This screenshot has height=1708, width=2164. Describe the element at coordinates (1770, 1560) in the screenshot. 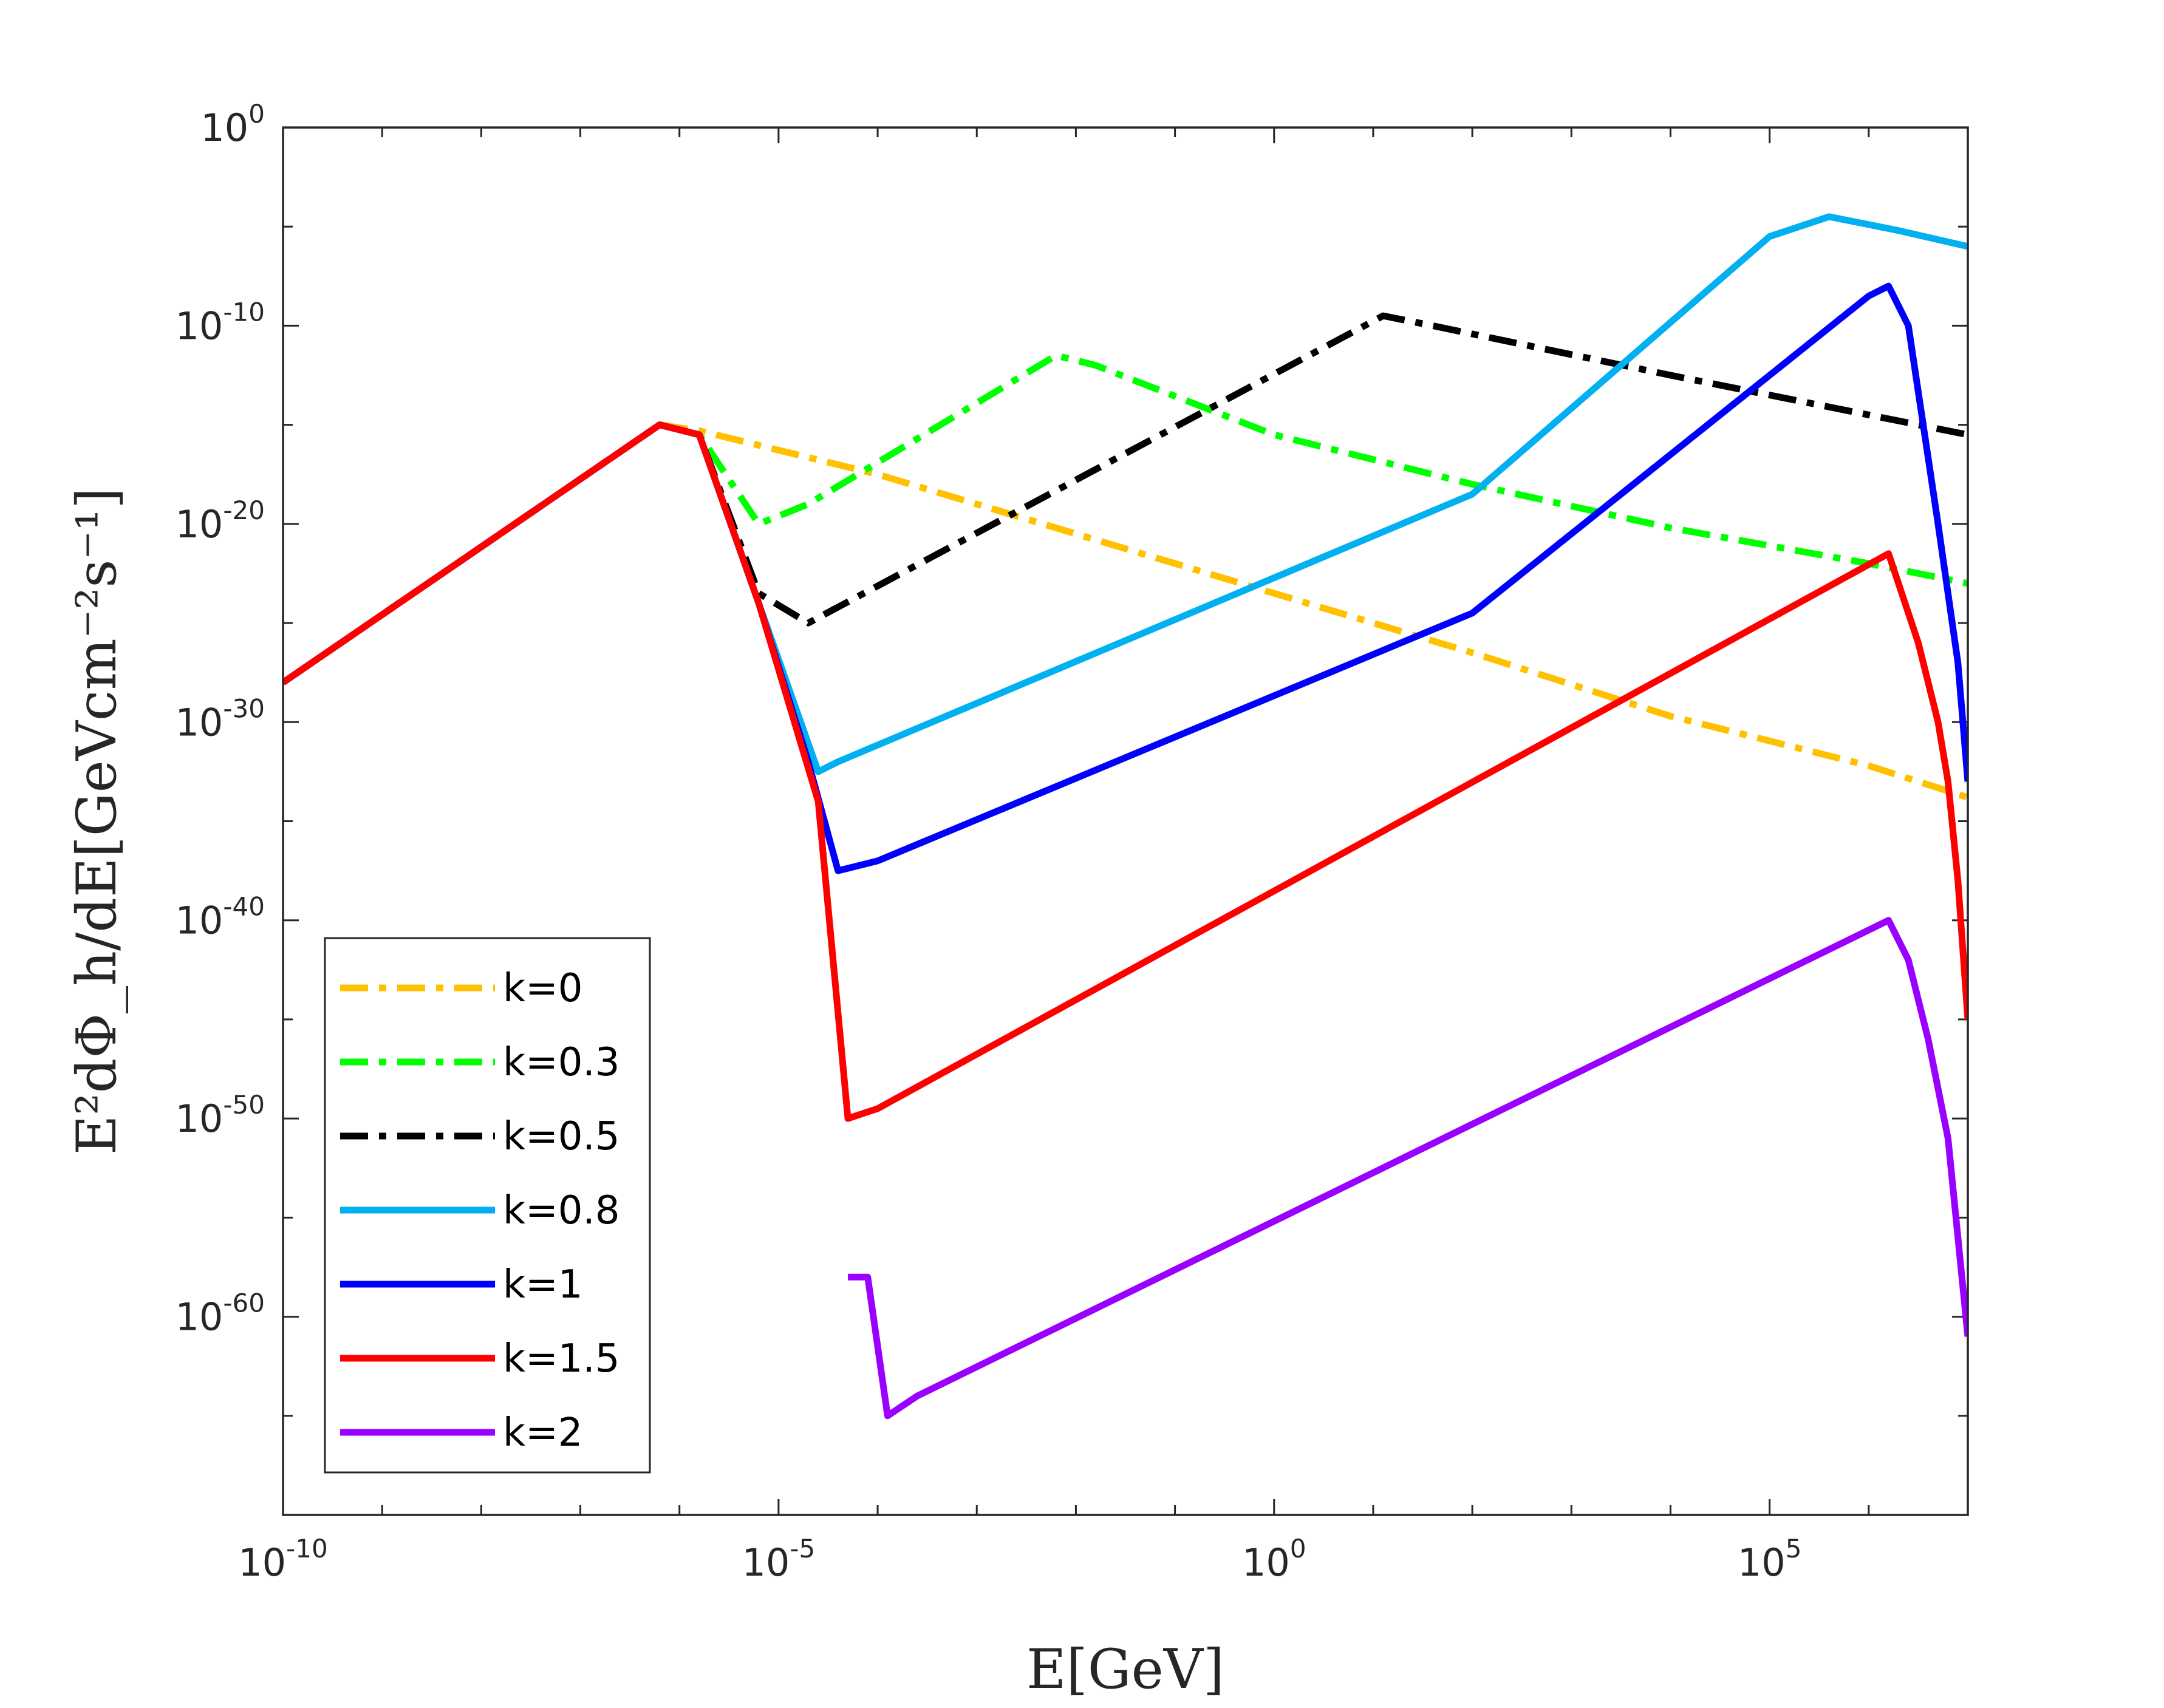

I see `x-tick-label: 10⁵` at that location.